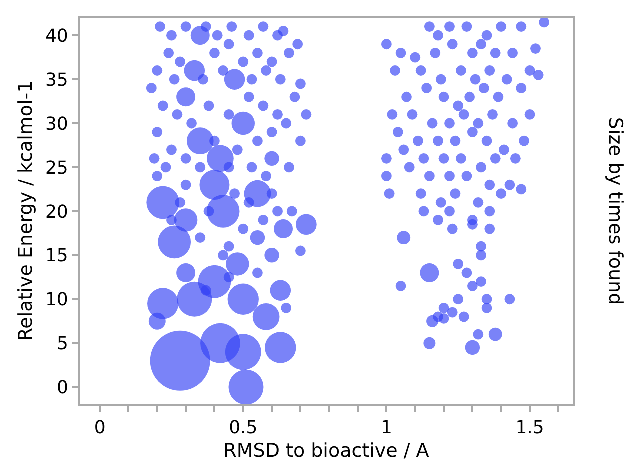  What do you see at coordinates (56, 168) in the screenshot?
I see `y-tick-label: 25` at bounding box center [56, 168].